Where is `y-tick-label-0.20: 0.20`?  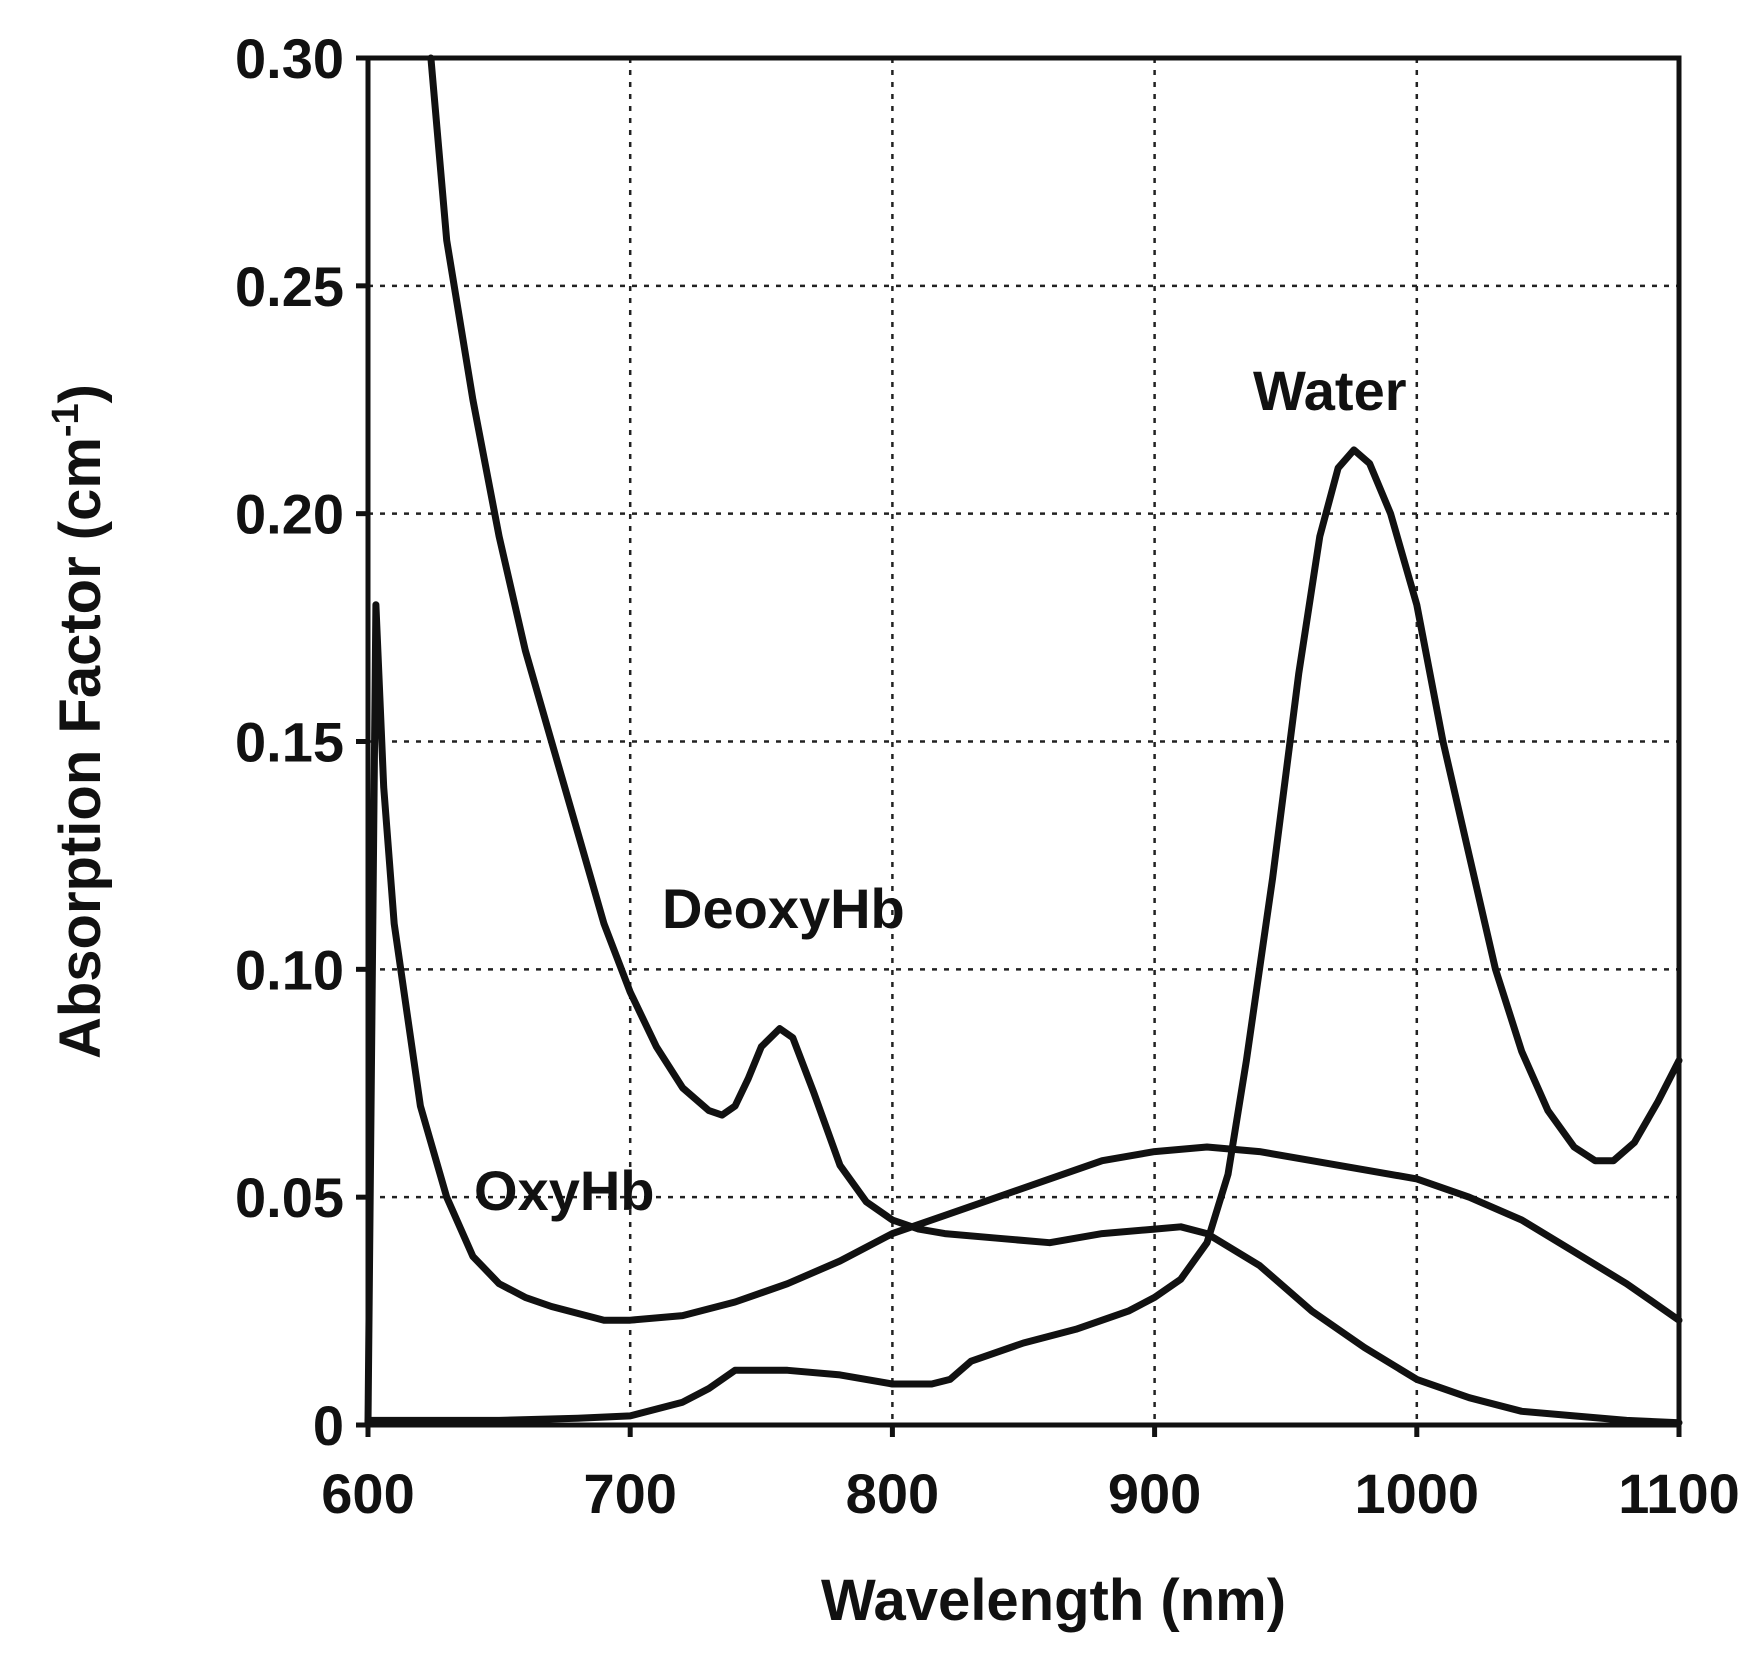
y-tick-label-0.20: 0.20 is located at coordinates (289, 514).